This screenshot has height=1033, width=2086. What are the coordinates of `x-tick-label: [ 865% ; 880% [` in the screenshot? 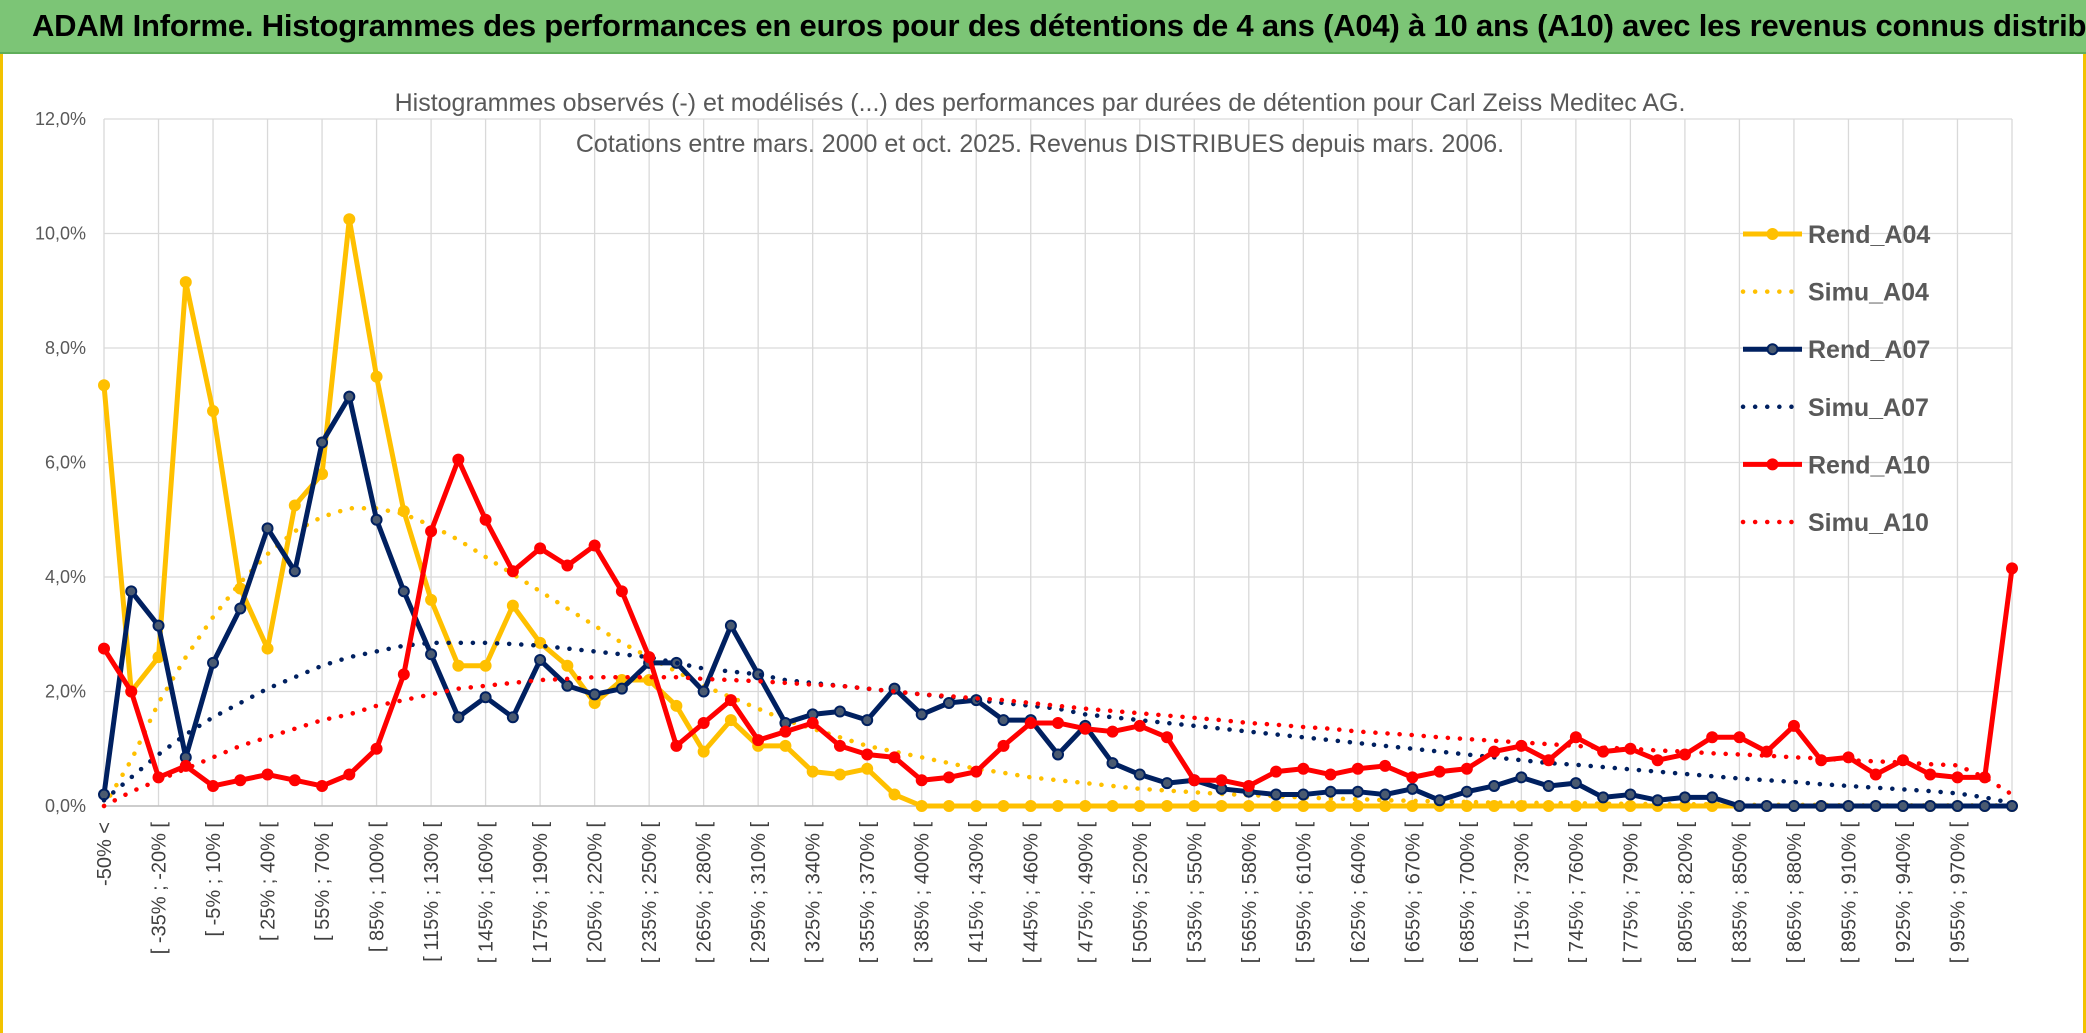 It's located at (1795, 893).